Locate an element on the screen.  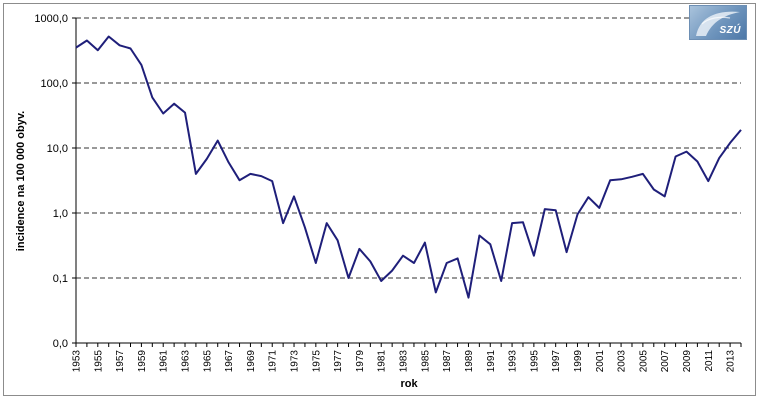
x-tick-label: 1989 is located at coordinates (469, 361).